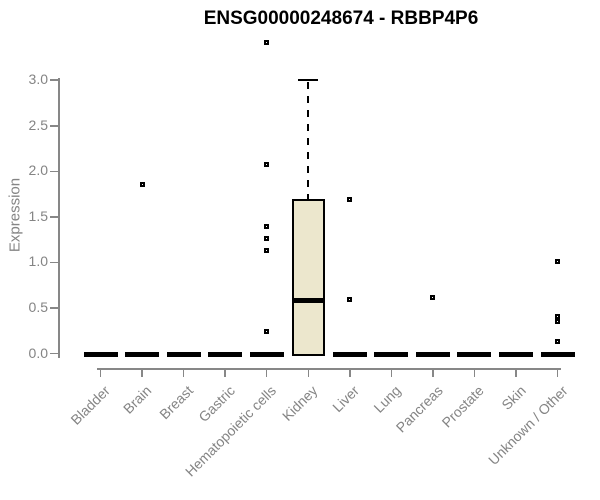 This screenshot has width=600, height=500. What do you see at coordinates (329, 369) in the screenshot?
I see `x-axis-line` at bounding box center [329, 369].